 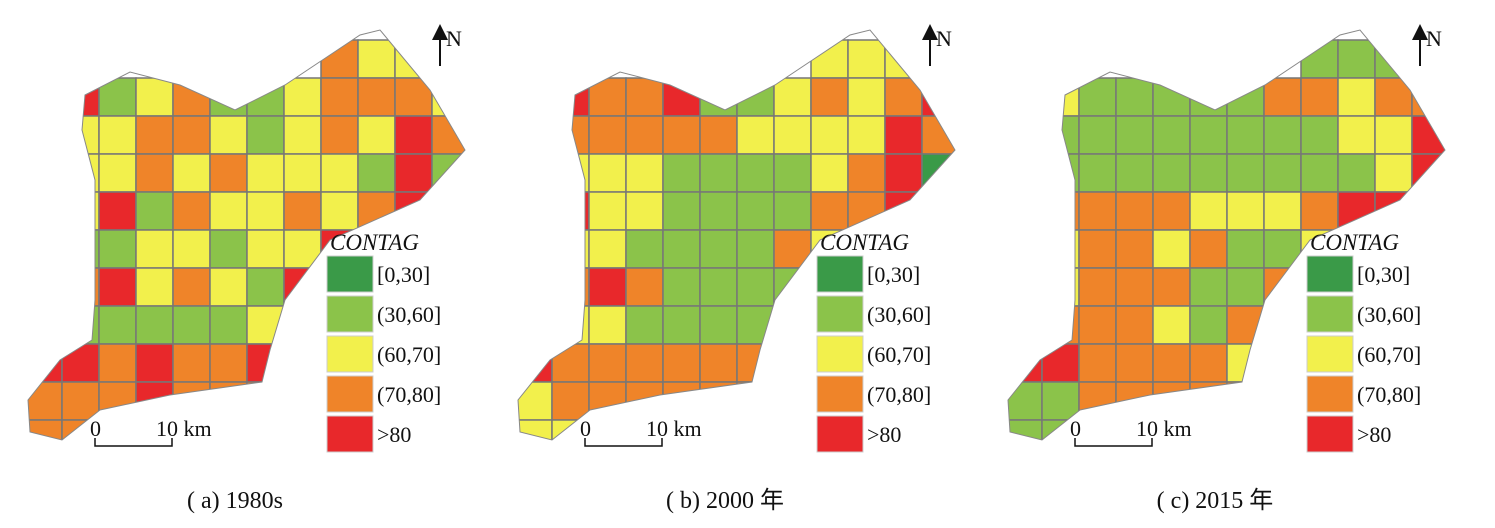 I want to click on legend-title: CONTAG, so click(x=864, y=242).